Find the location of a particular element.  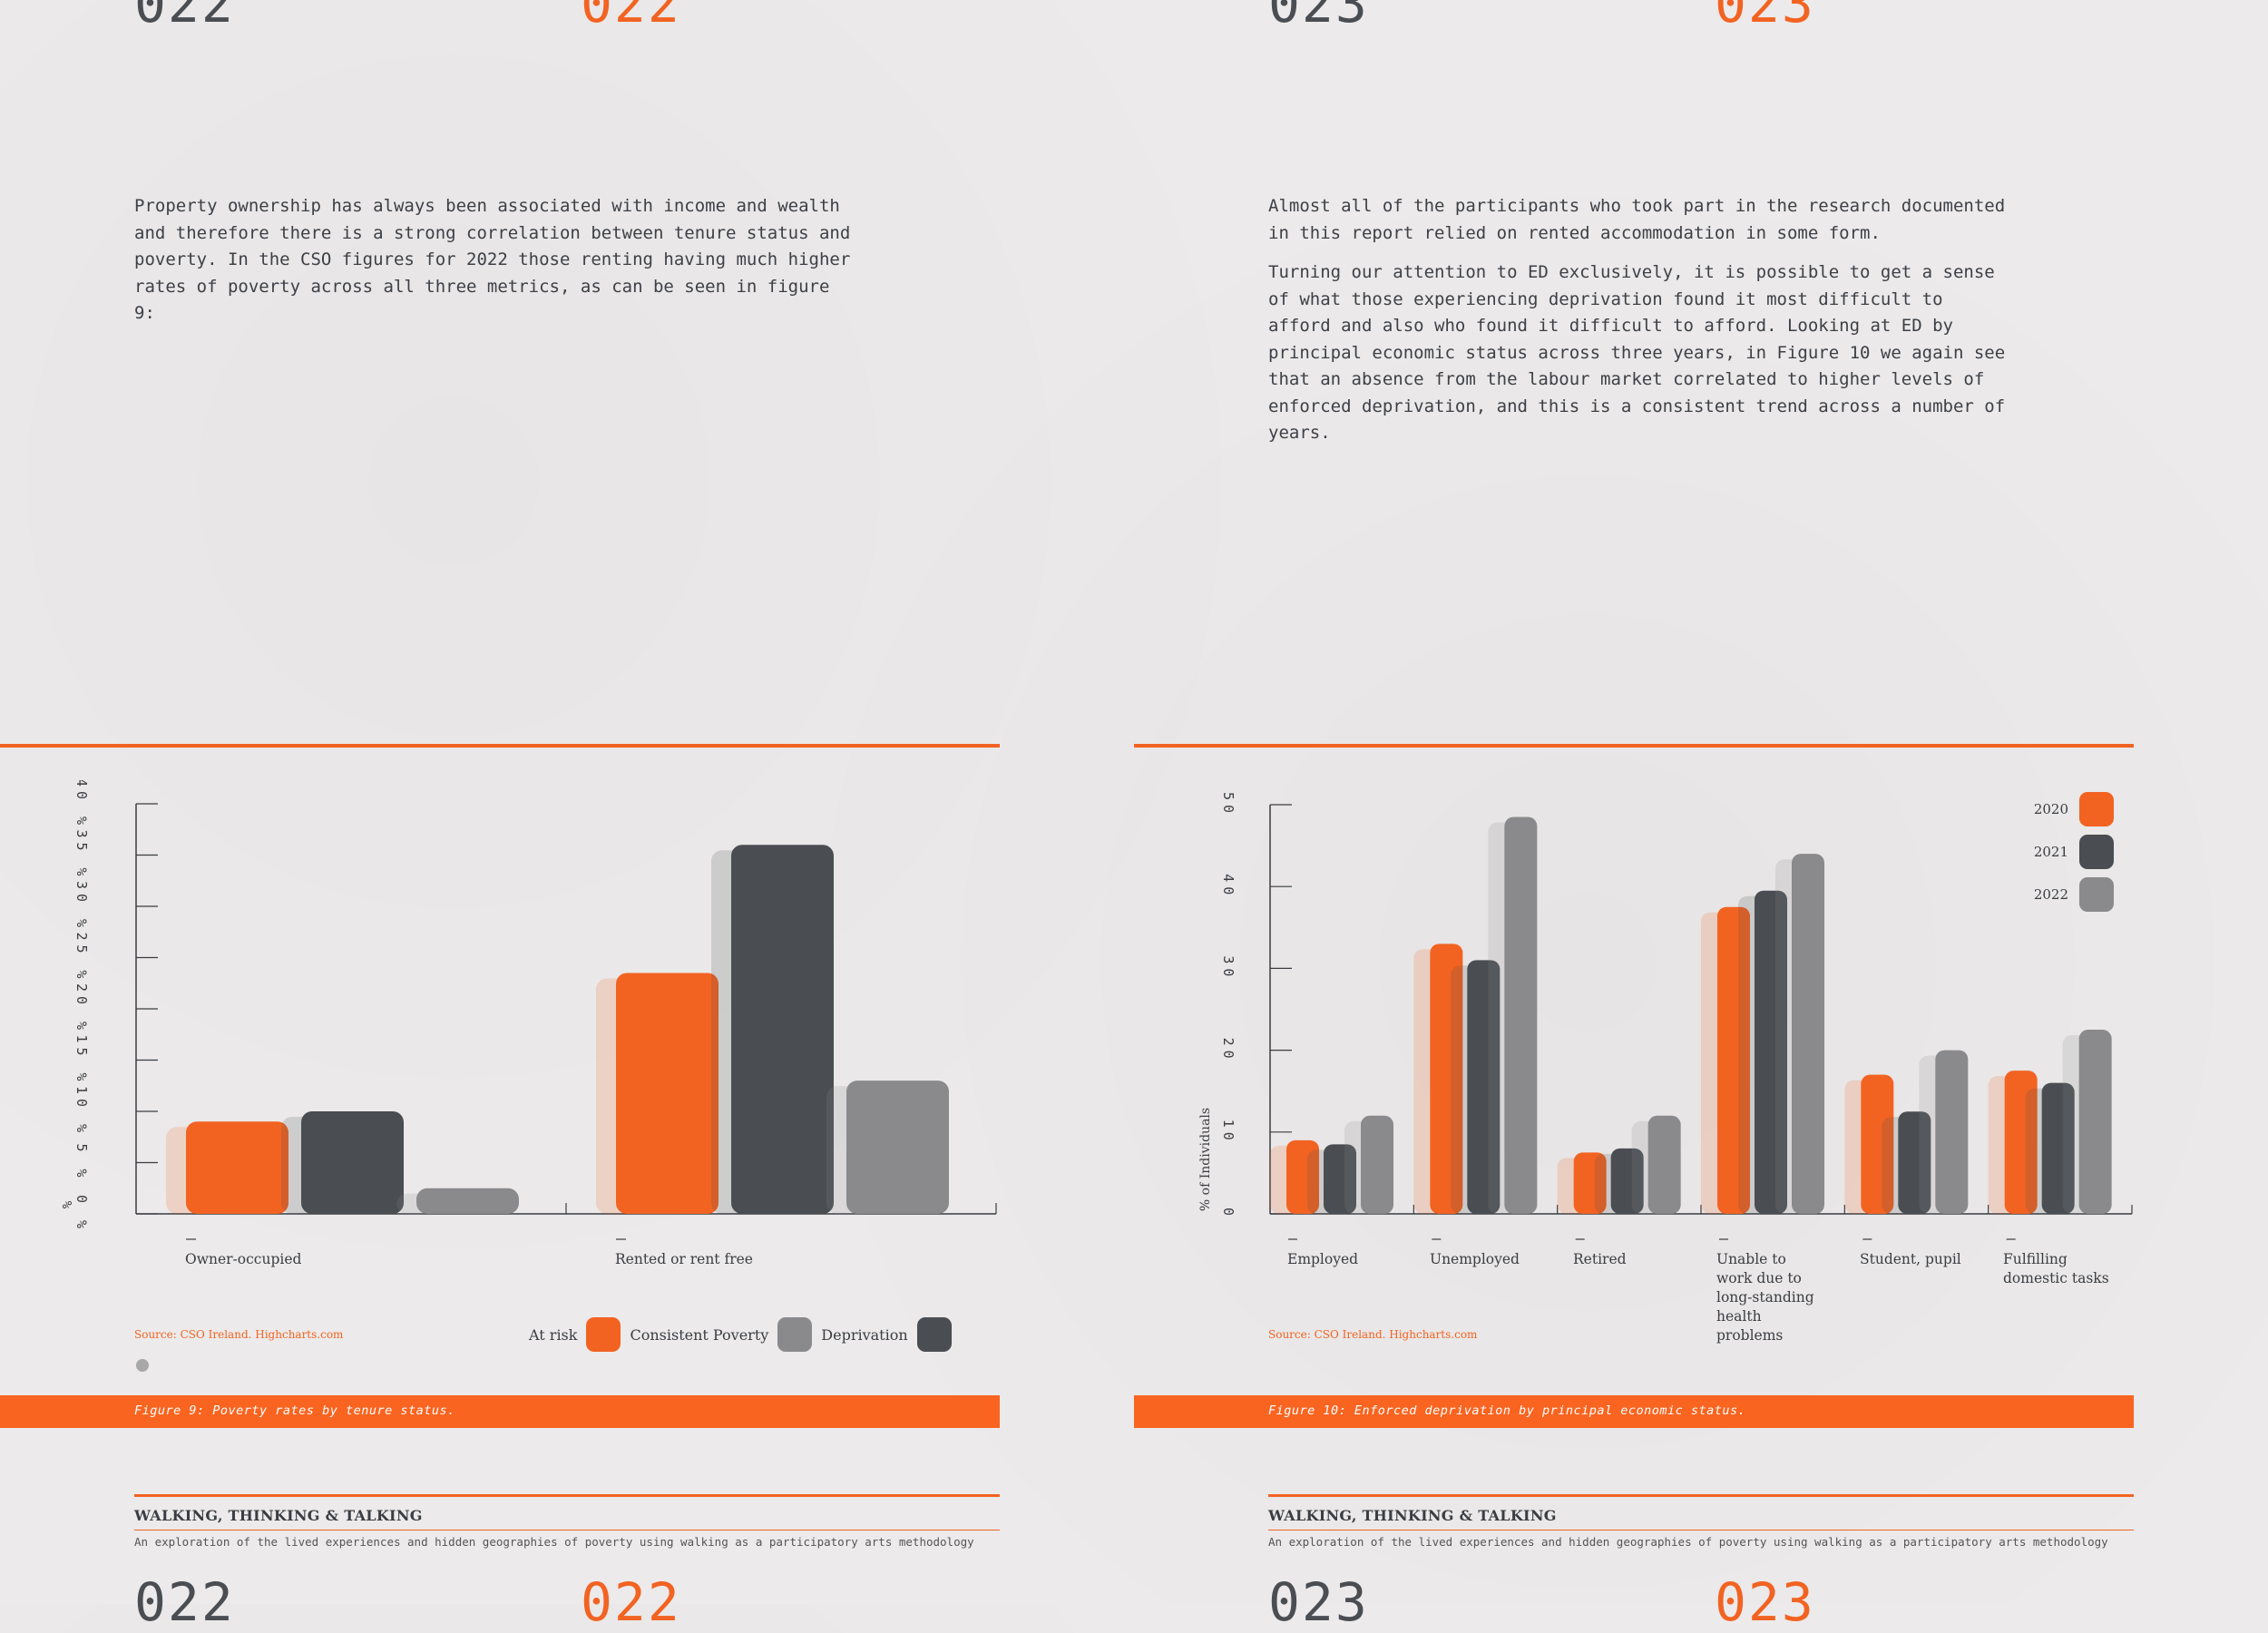

fig9-y-tick-label: 0 % is located at coordinates (82, 1214).